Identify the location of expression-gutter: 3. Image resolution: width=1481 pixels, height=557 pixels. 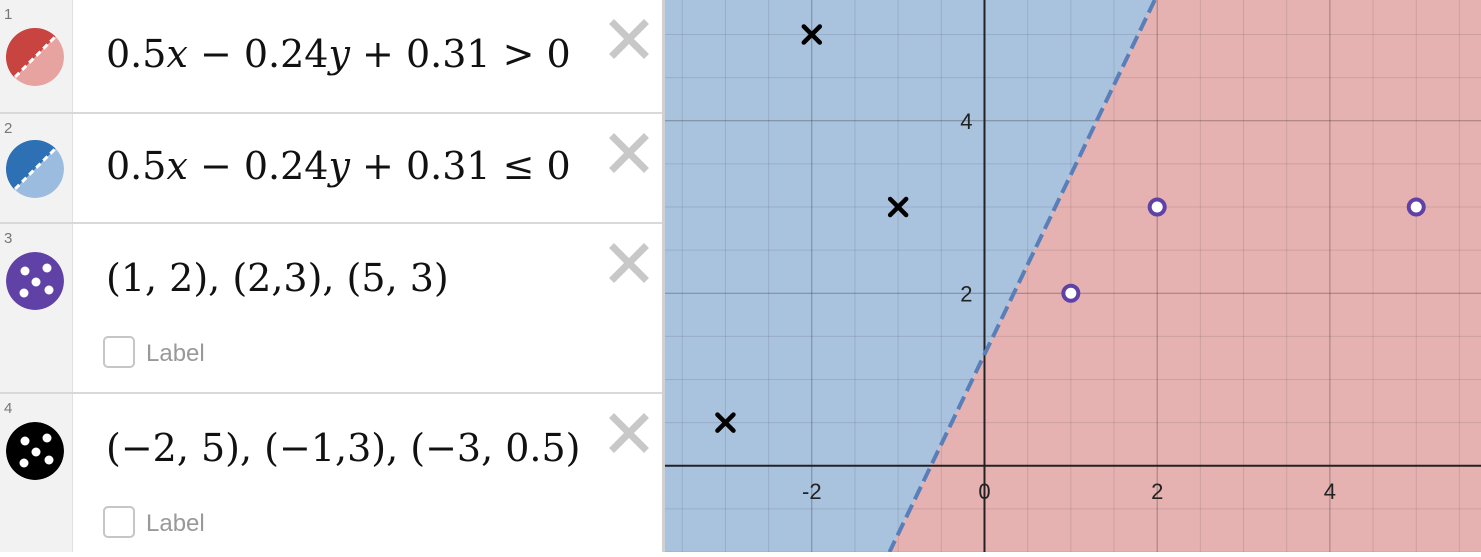
(36, 308).